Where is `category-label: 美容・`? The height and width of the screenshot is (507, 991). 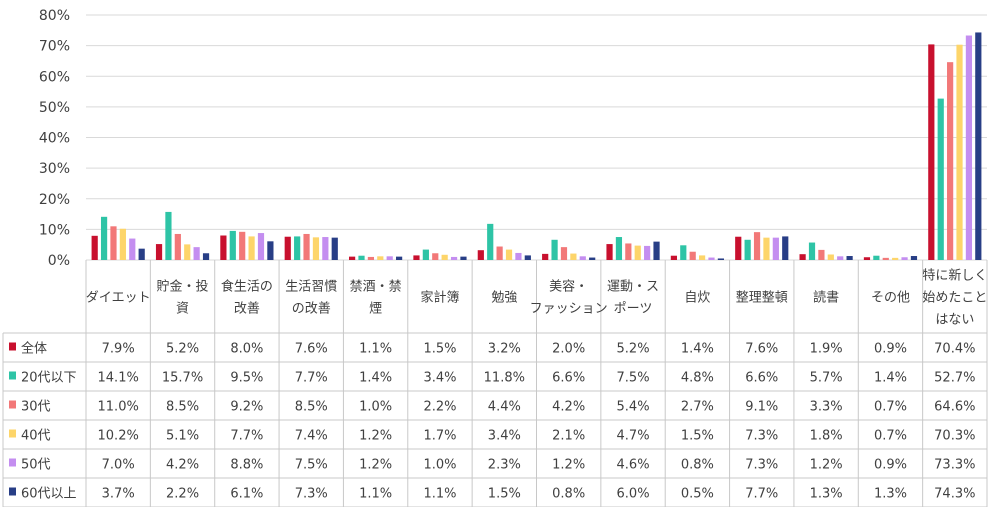 category-label: 美容・ is located at coordinates (568, 287).